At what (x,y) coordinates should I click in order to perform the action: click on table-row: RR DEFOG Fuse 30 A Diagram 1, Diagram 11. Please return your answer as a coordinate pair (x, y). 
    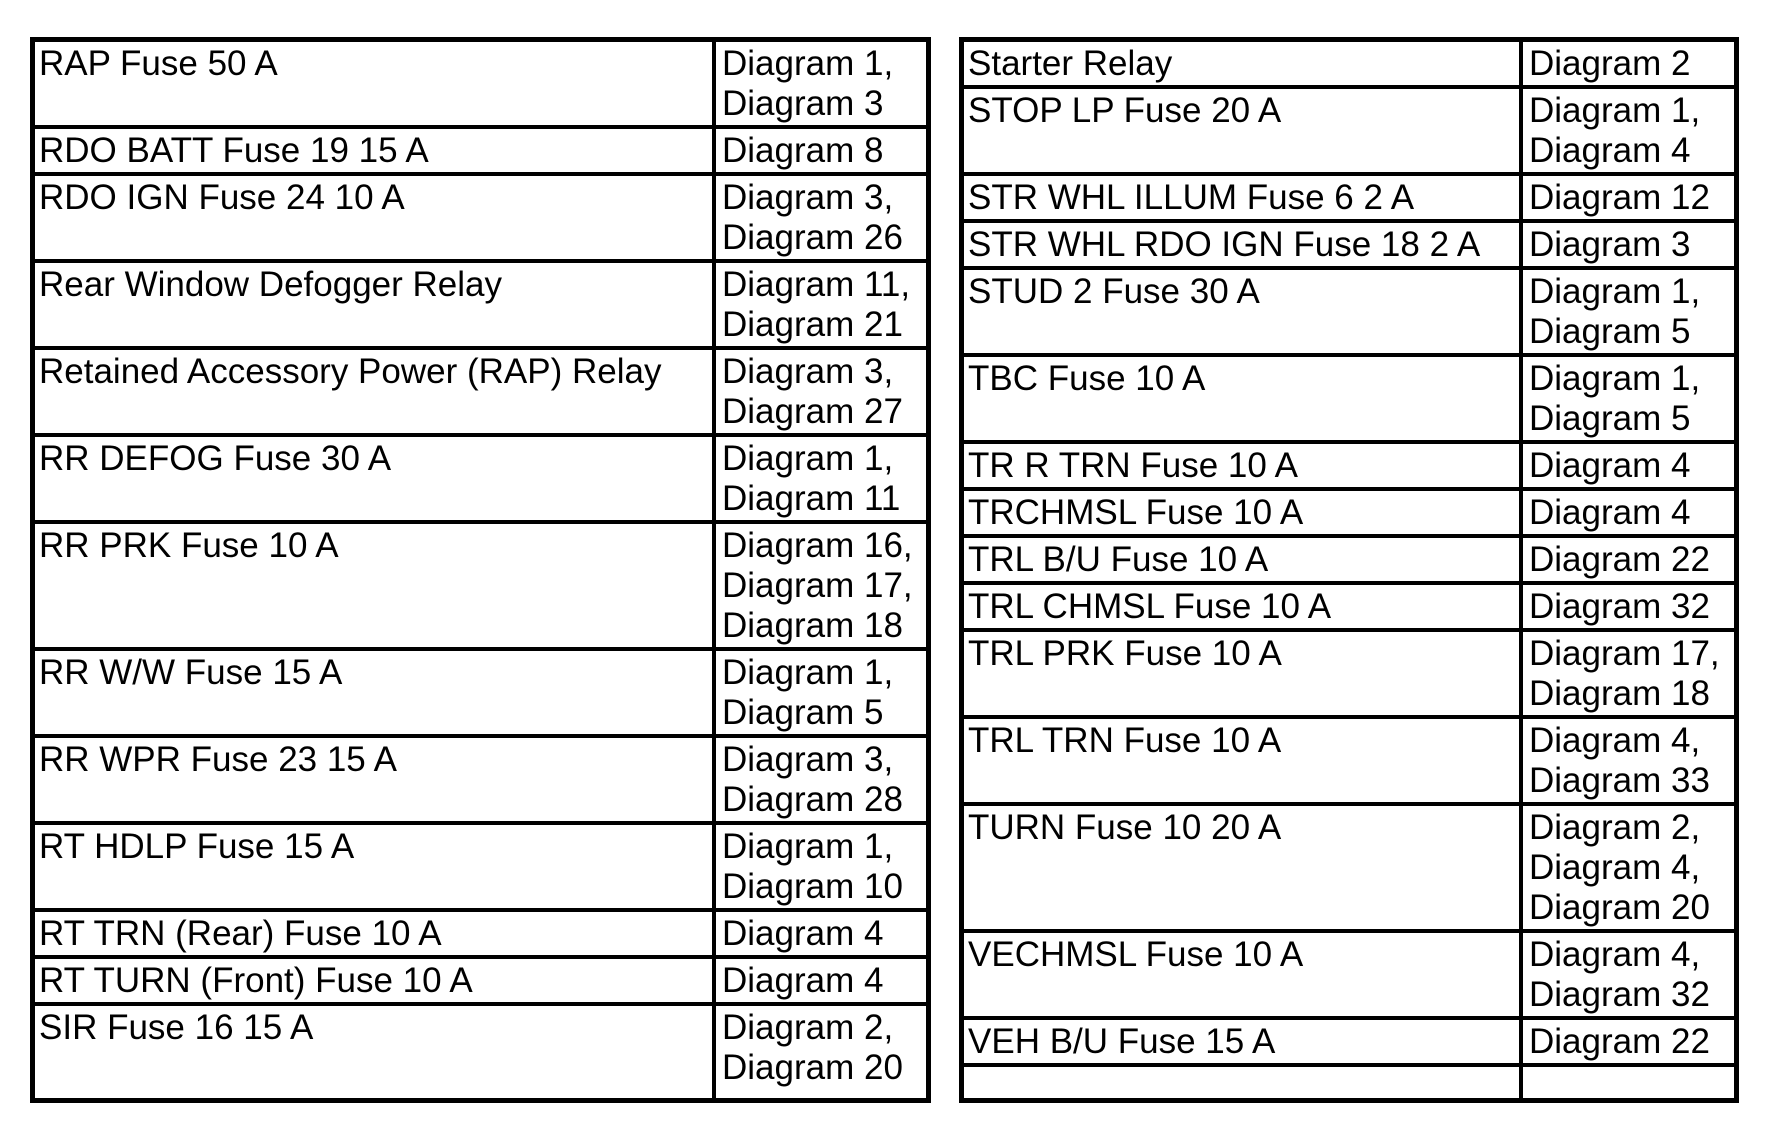
    Looking at the image, I should click on (480, 480).